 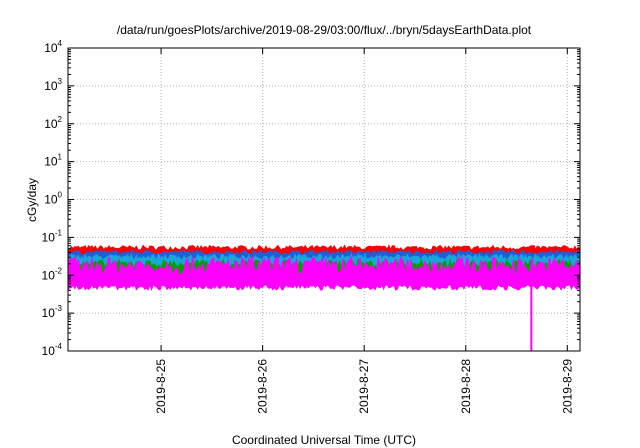 What do you see at coordinates (466, 386) in the screenshot?
I see `x-tick-label: 2019-8-28` at bounding box center [466, 386].